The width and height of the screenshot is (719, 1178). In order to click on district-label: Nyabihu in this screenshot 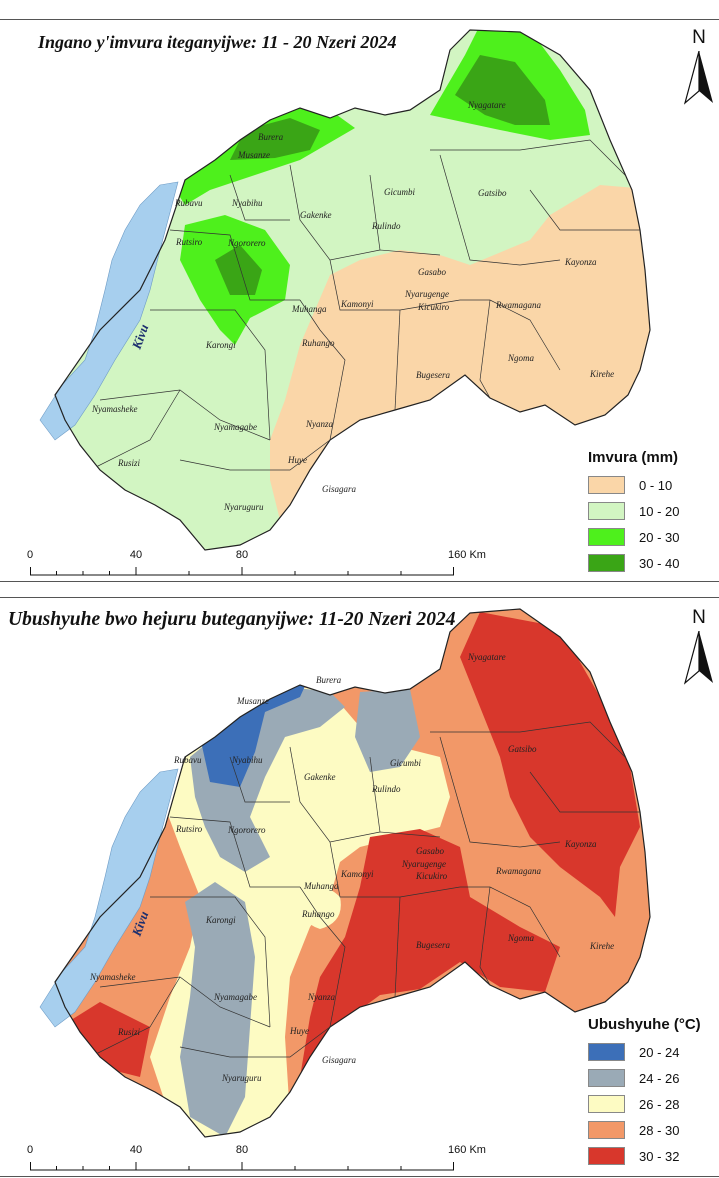, I will do `click(247, 760)`.